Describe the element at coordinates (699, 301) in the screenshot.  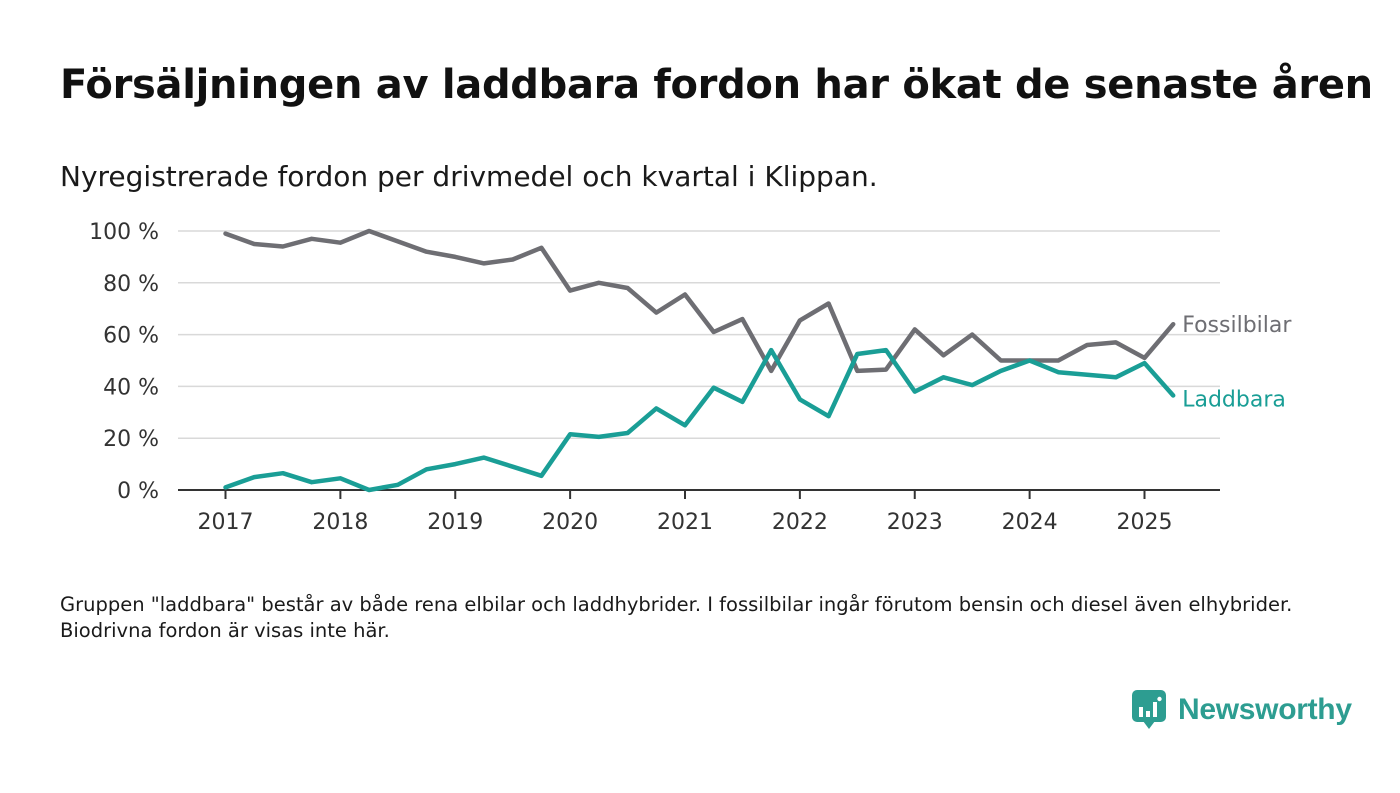
I see `series-line-fossilbilar` at that location.